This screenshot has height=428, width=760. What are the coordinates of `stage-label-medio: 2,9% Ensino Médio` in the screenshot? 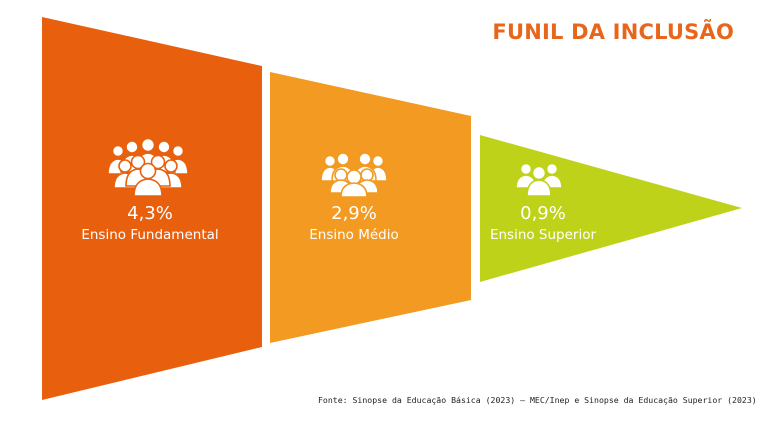 It's located at (354, 224).